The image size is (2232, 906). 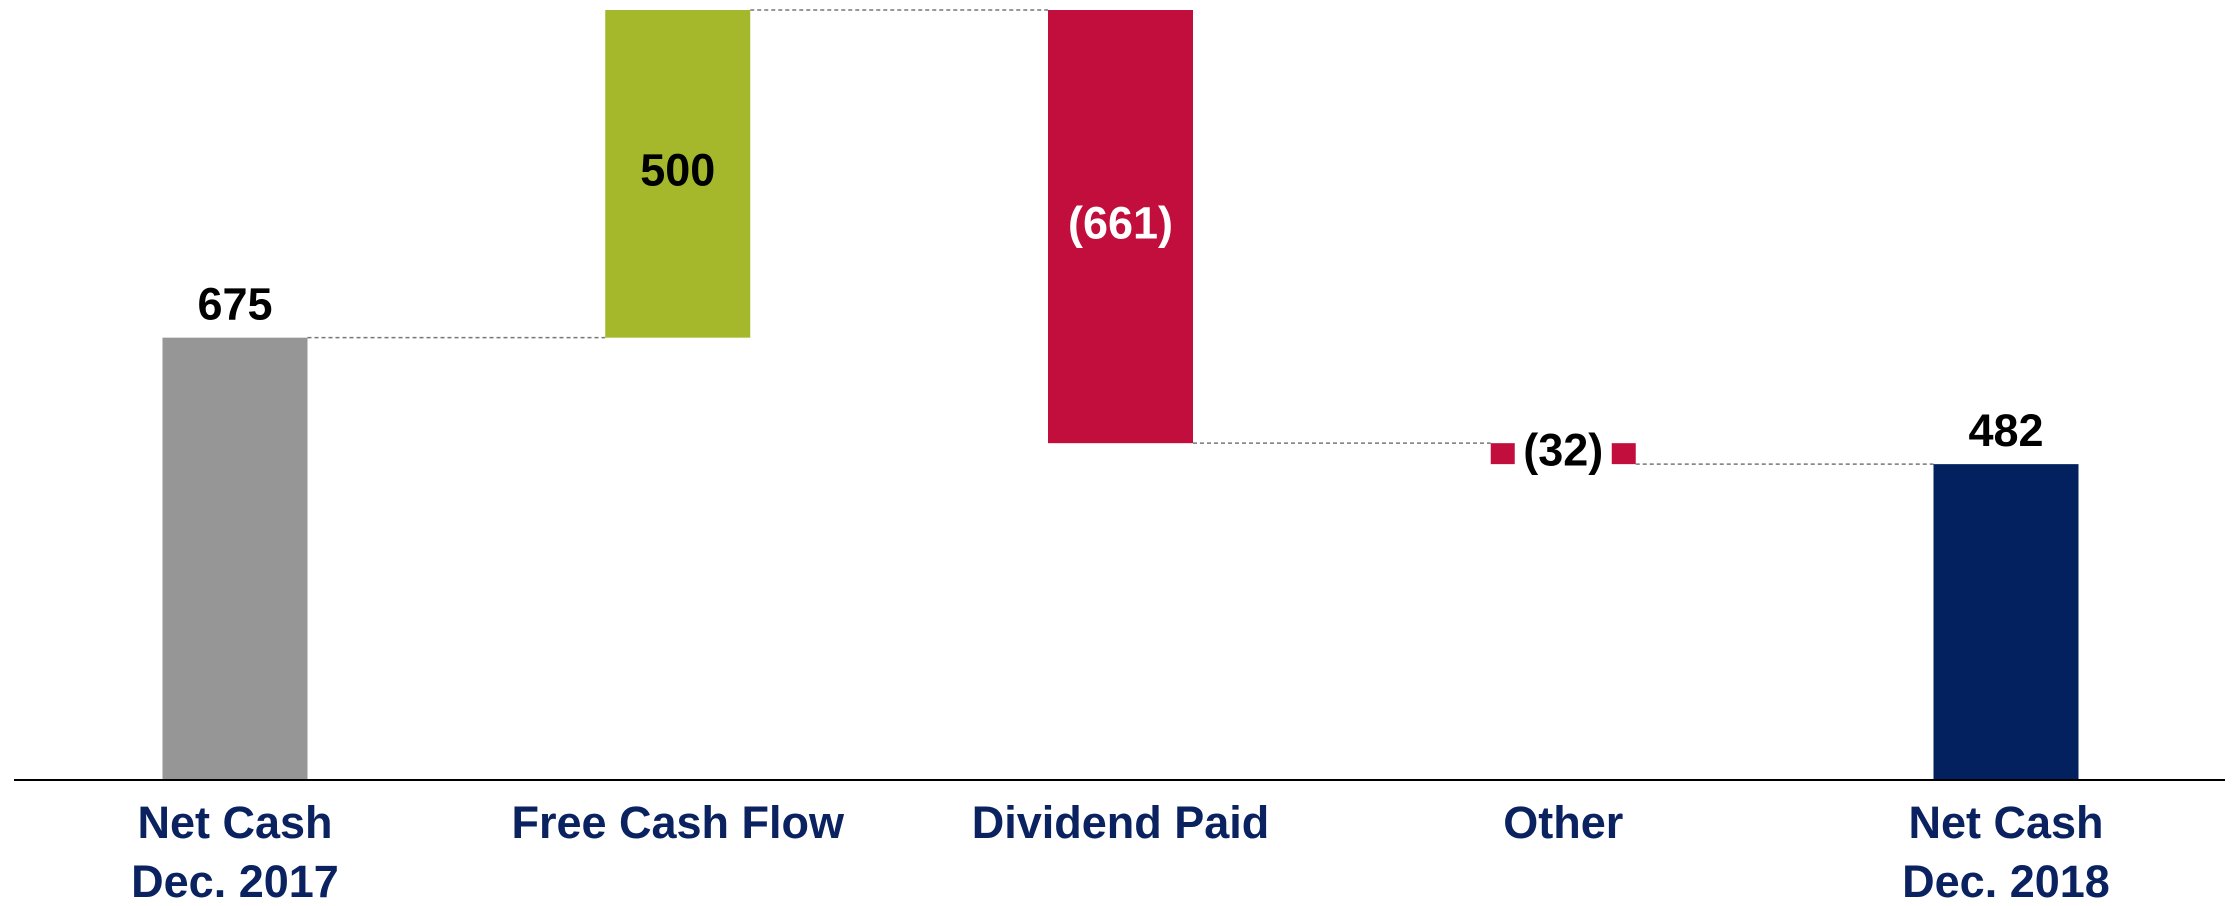 What do you see at coordinates (677, 170) in the screenshot?
I see `value-label: 500` at bounding box center [677, 170].